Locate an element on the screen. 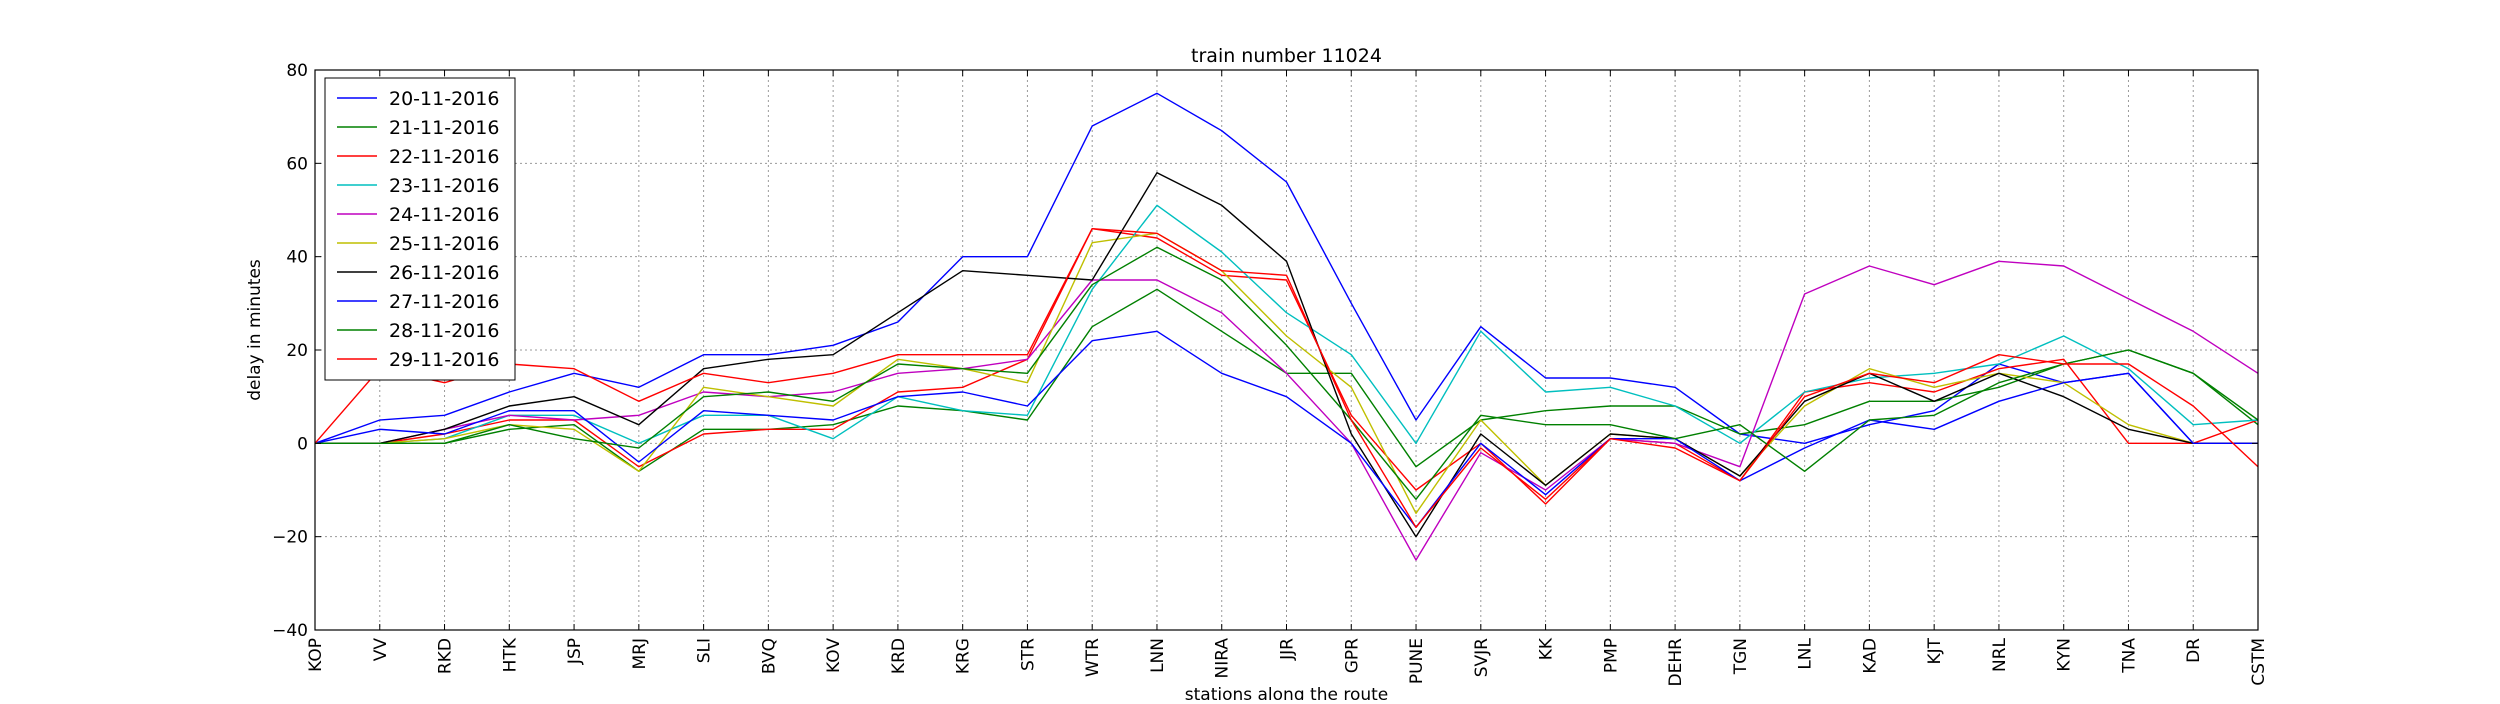  x-tick-label: NRL is located at coordinates (2000, 654).